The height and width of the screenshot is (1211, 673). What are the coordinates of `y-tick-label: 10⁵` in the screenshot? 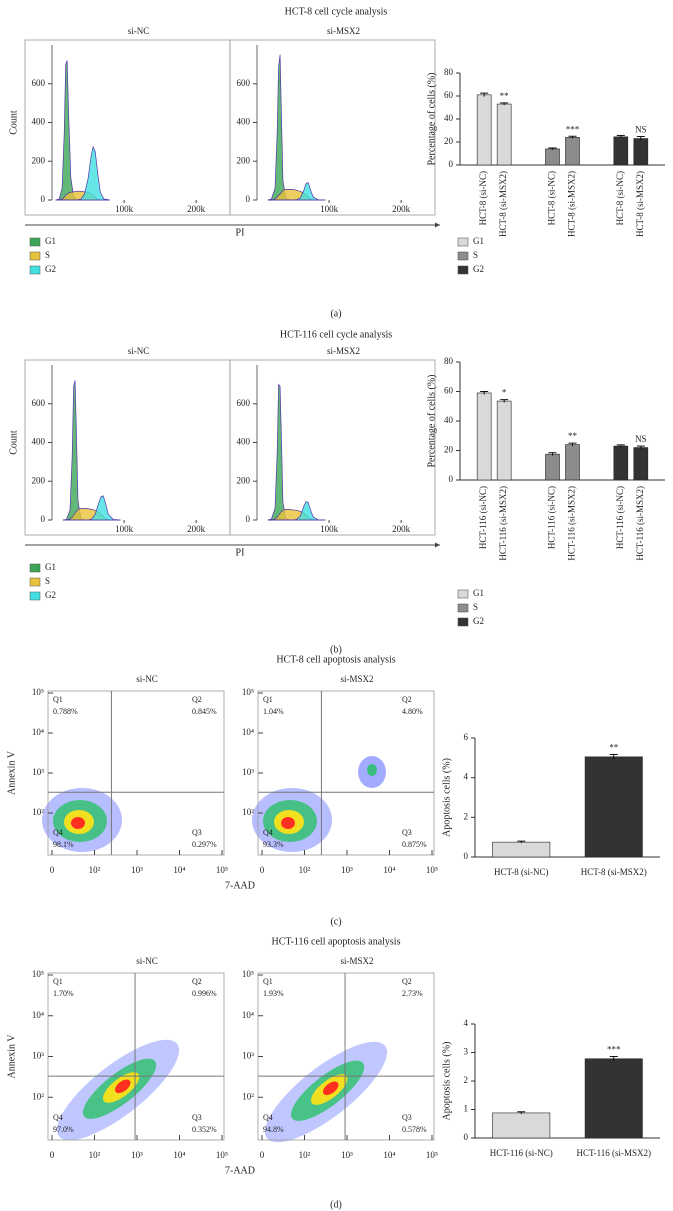 It's located at (248, 692).